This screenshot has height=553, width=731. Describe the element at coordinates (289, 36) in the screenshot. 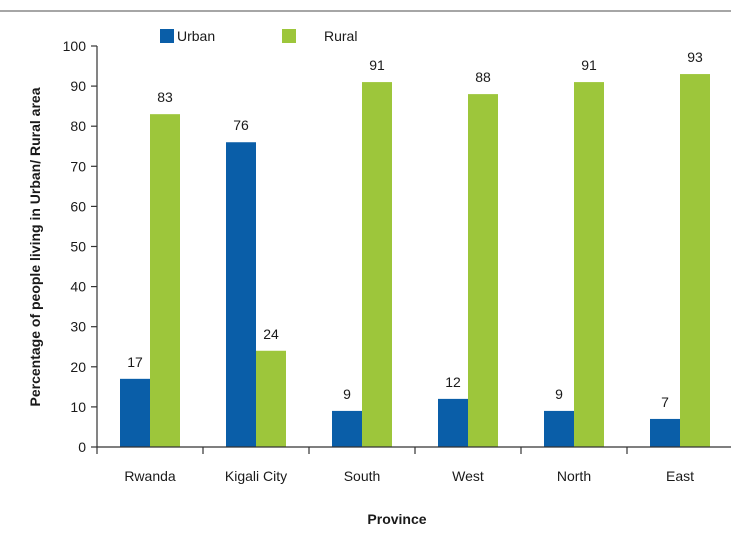

I see `legend-rural-swatch` at that location.